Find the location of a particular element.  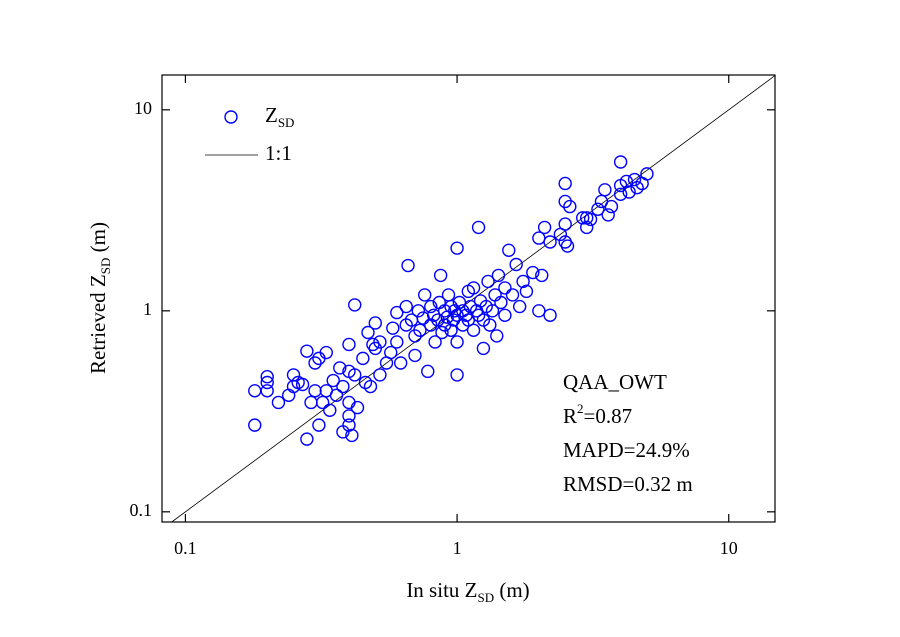

legend-text: Z is located at coordinates (271, 115).